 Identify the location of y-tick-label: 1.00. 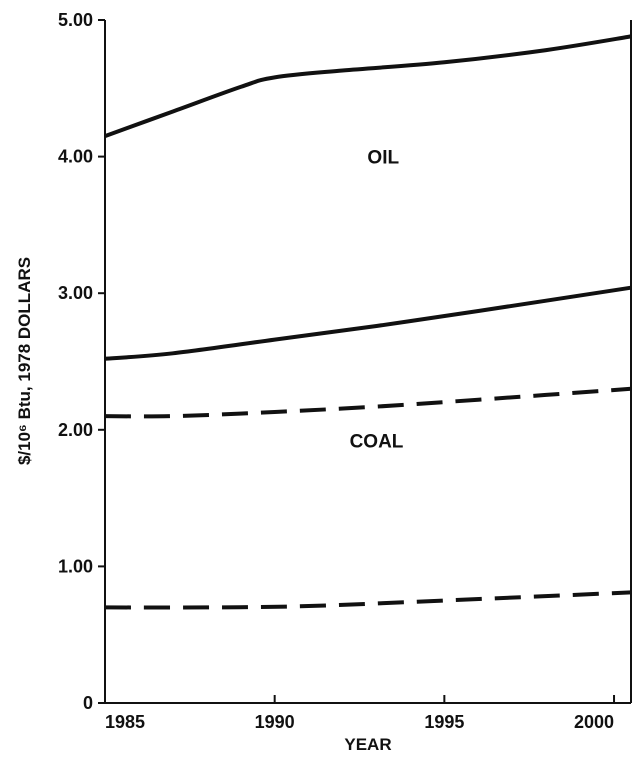
(75, 566).